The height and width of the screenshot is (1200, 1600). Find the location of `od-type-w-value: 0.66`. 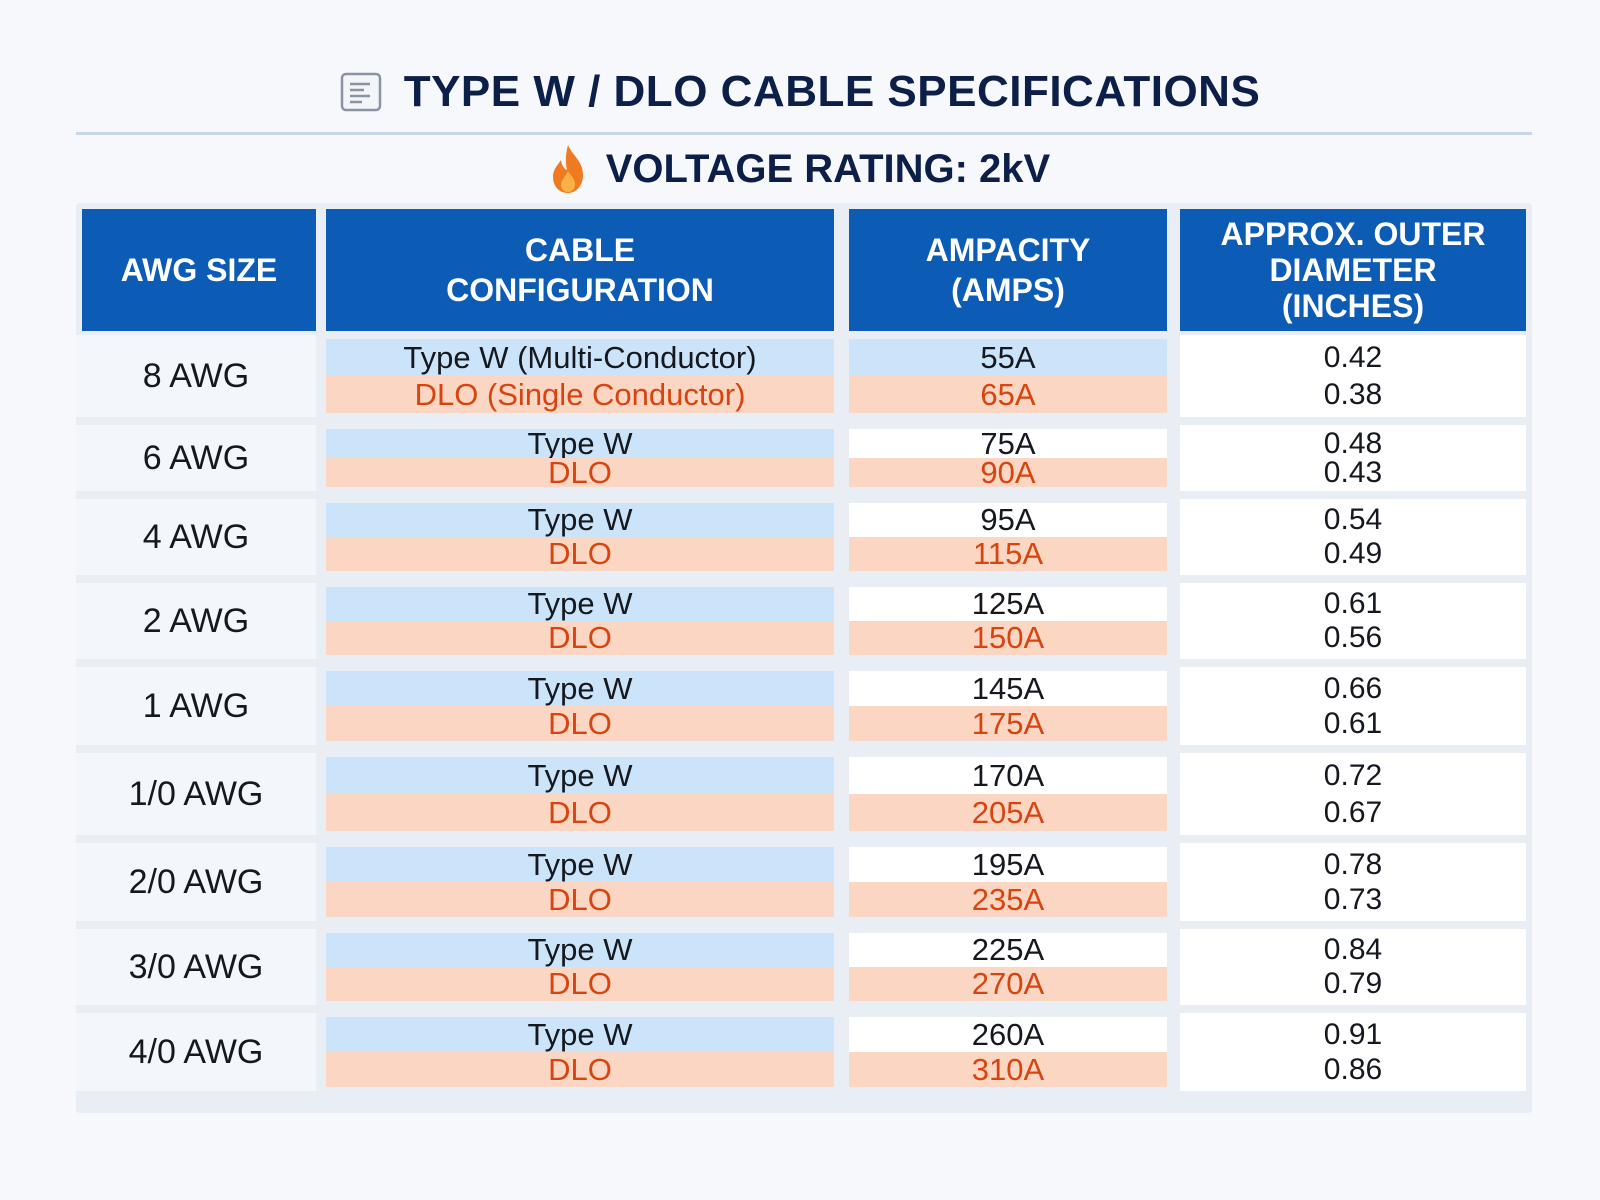

od-type-w-value: 0.66 is located at coordinates (1353, 688).